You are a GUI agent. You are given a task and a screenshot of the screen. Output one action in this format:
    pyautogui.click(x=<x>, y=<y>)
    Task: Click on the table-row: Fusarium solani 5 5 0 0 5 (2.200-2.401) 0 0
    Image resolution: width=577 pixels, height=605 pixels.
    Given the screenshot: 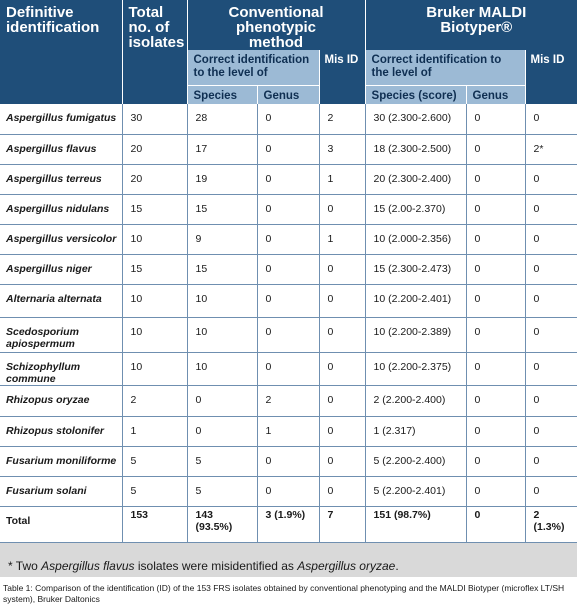 What is the action you would take?
    pyautogui.click(x=288, y=491)
    